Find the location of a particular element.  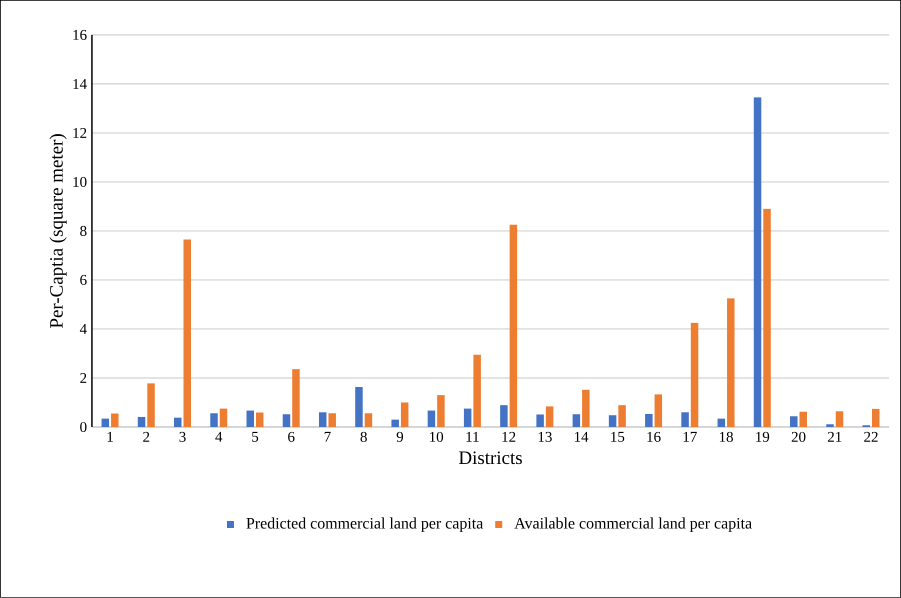

x-tick-label: 3 is located at coordinates (183, 437).